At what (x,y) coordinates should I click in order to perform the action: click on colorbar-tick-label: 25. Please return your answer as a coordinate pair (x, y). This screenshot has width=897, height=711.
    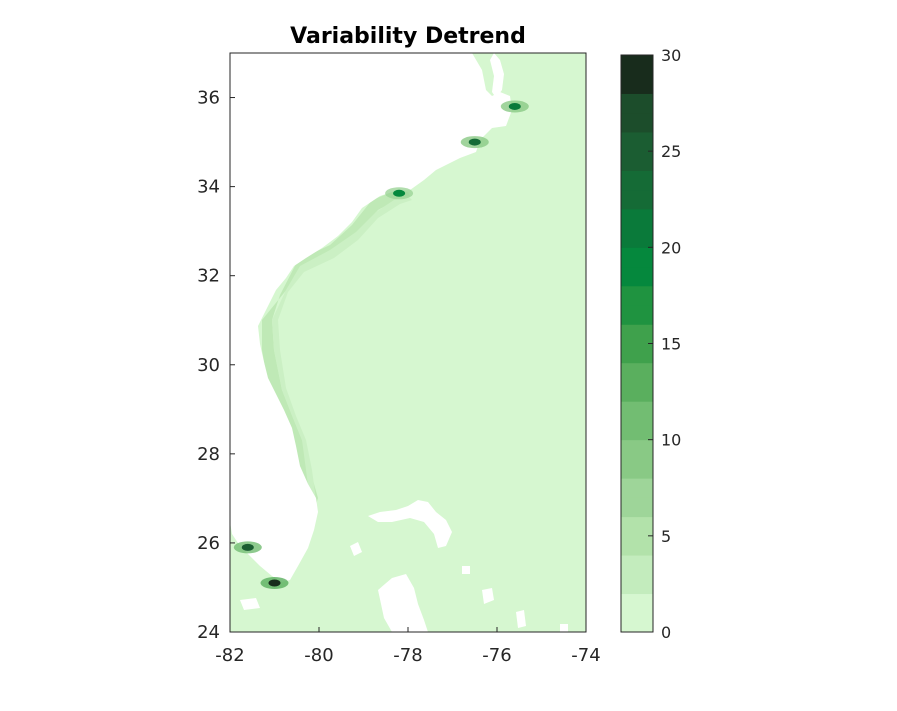
    Looking at the image, I should click on (671, 151).